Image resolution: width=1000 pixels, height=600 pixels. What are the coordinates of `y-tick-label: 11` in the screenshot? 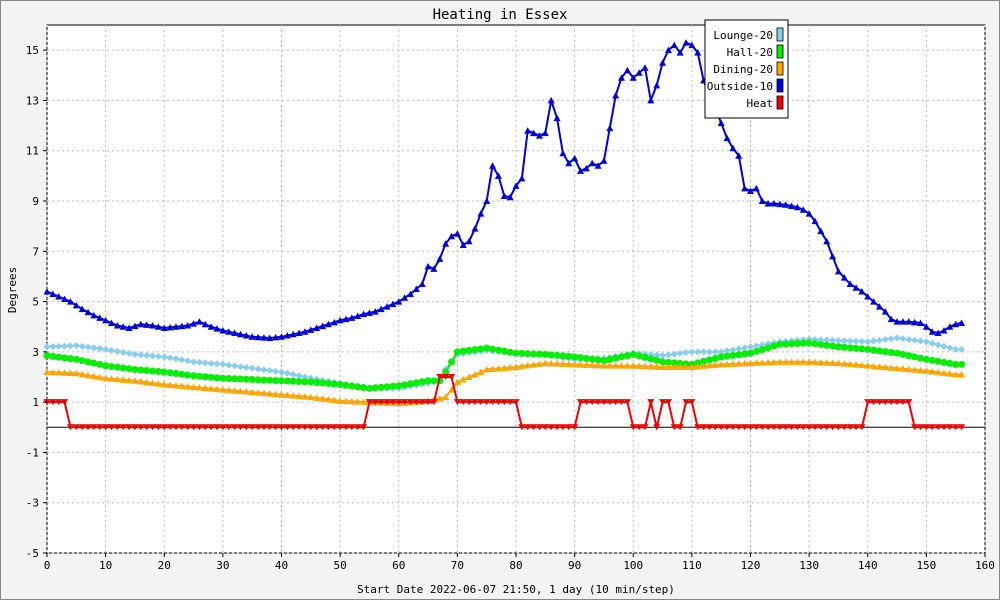 It's located at (32, 151).